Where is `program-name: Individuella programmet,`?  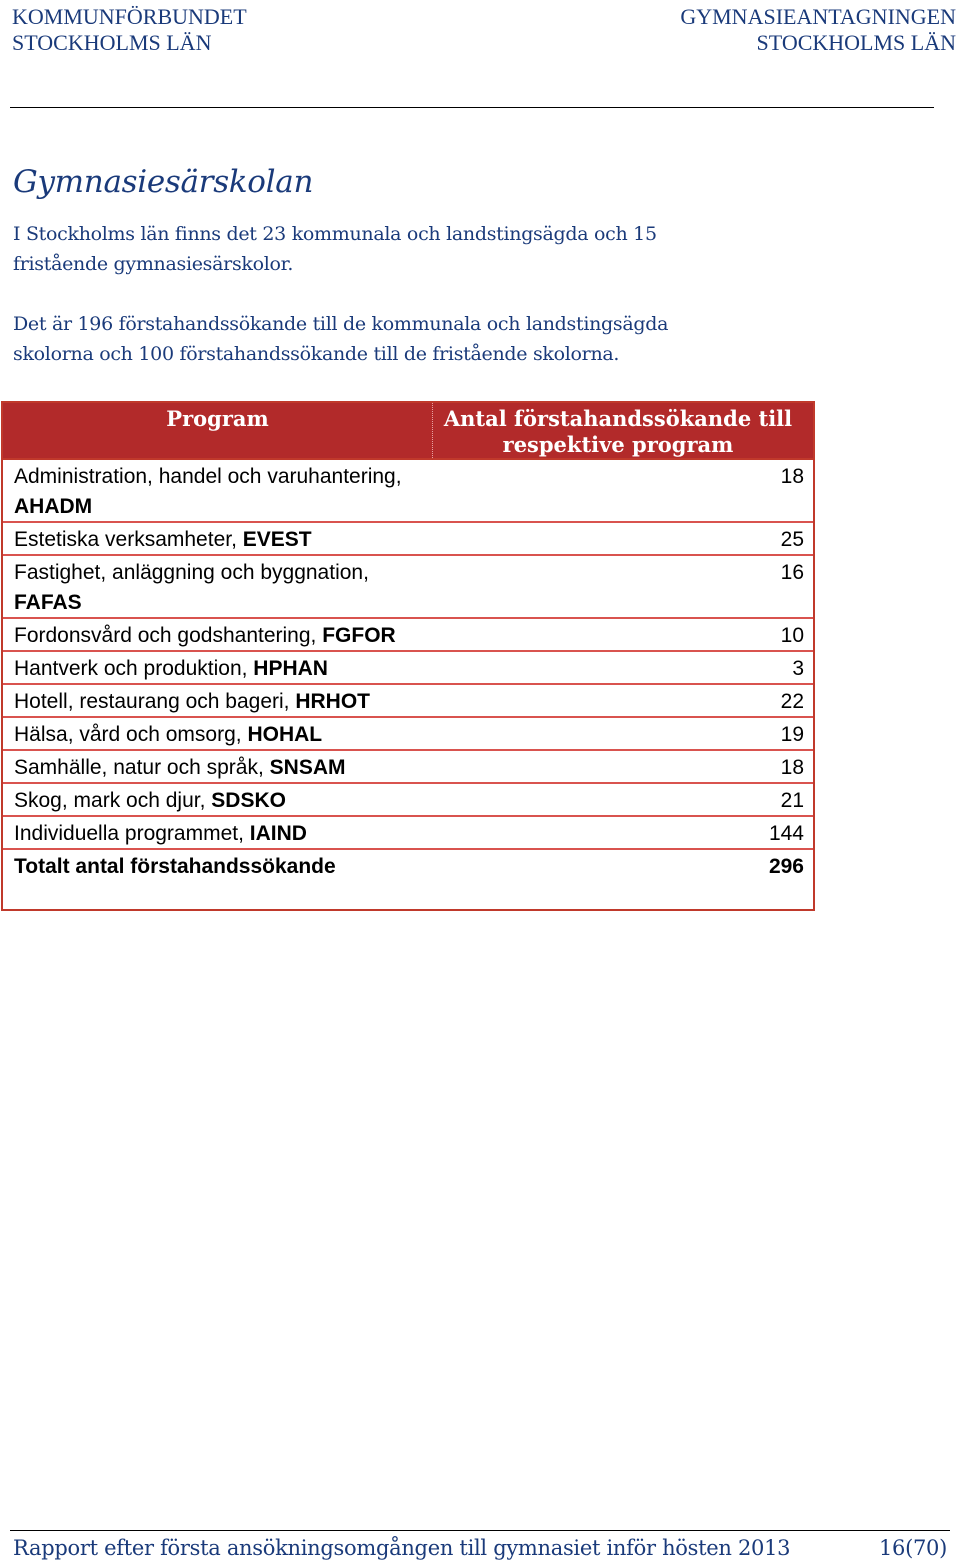
program-name: Individuella programmet, is located at coordinates (132, 833).